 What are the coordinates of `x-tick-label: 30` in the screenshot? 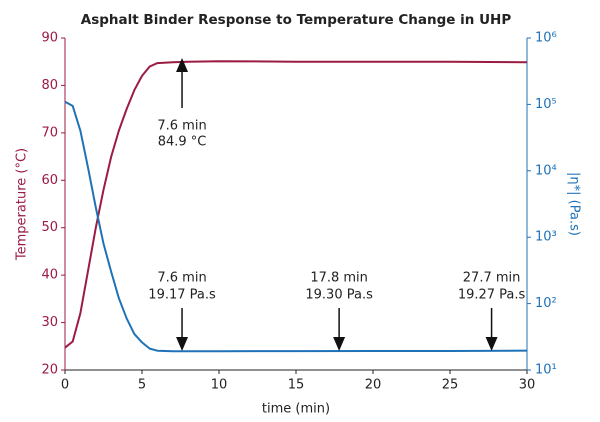 It's located at (527, 385).